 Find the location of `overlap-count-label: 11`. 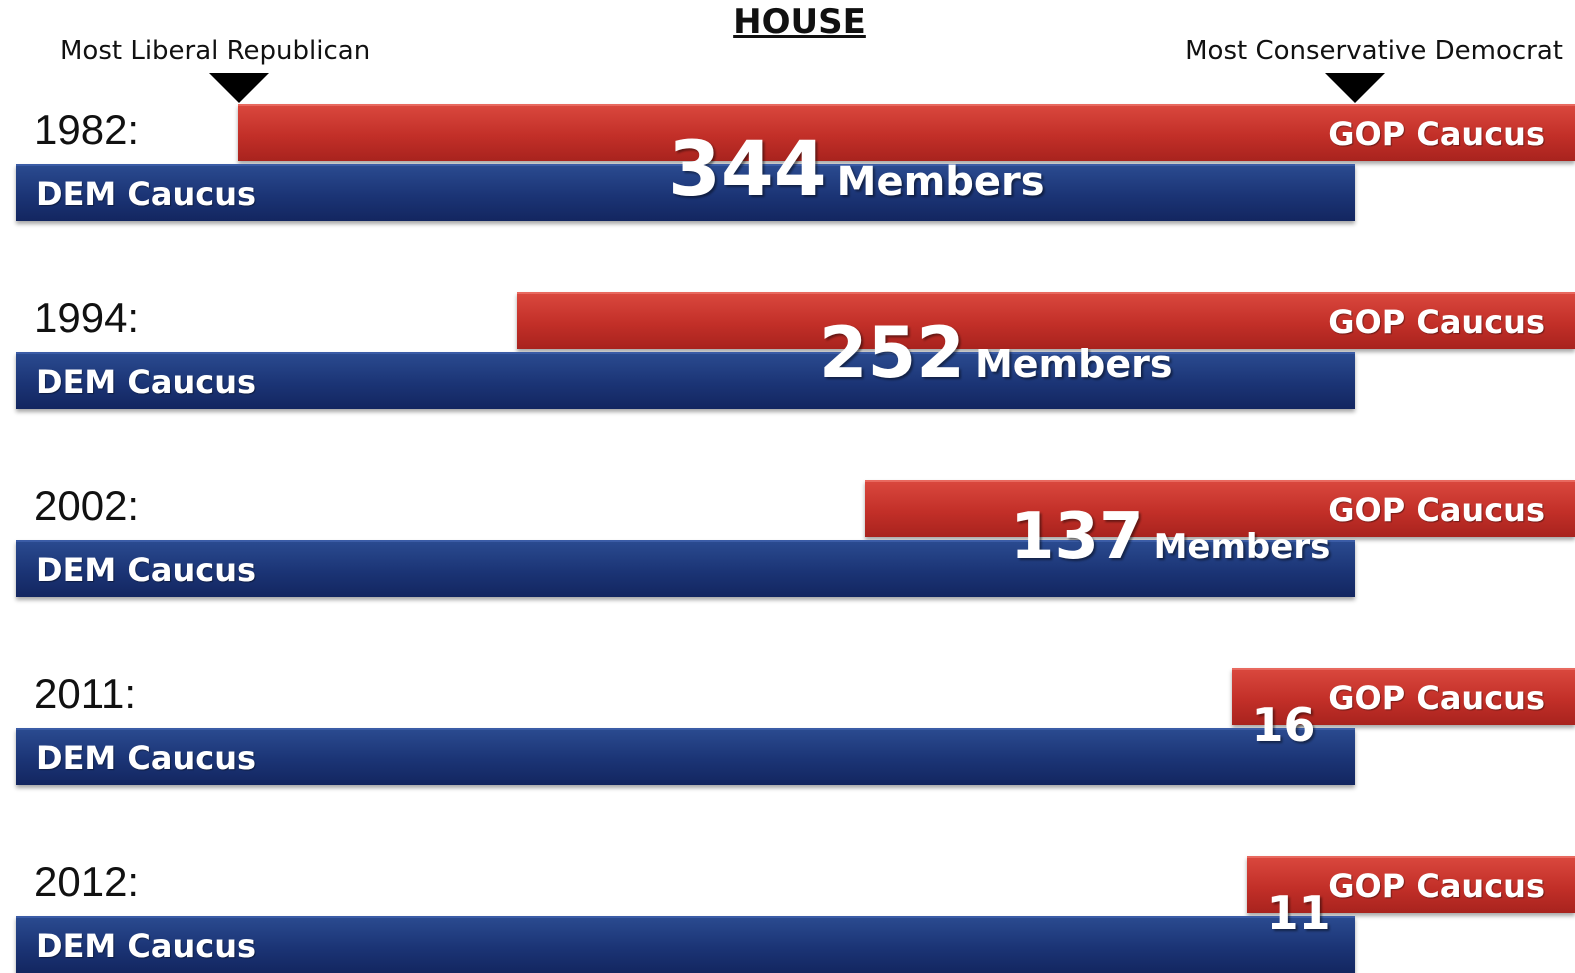

overlap-count-label: 11 is located at coordinates (1299, 913).